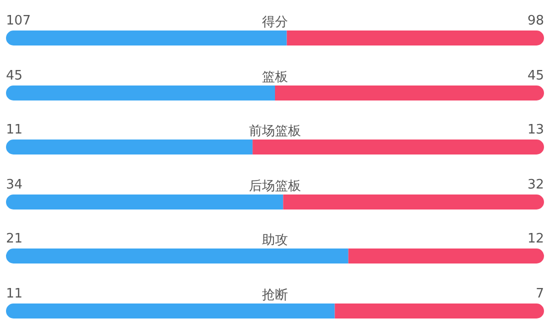 This screenshot has width=550, height=327. I want to click on data-label: 12, so click(535, 239).